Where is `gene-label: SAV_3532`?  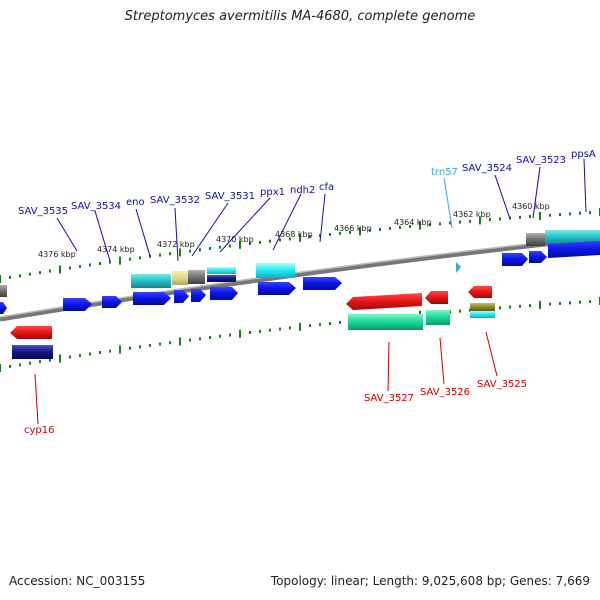 gene-label: SAV_3532 is located at coordinates (175, 200).